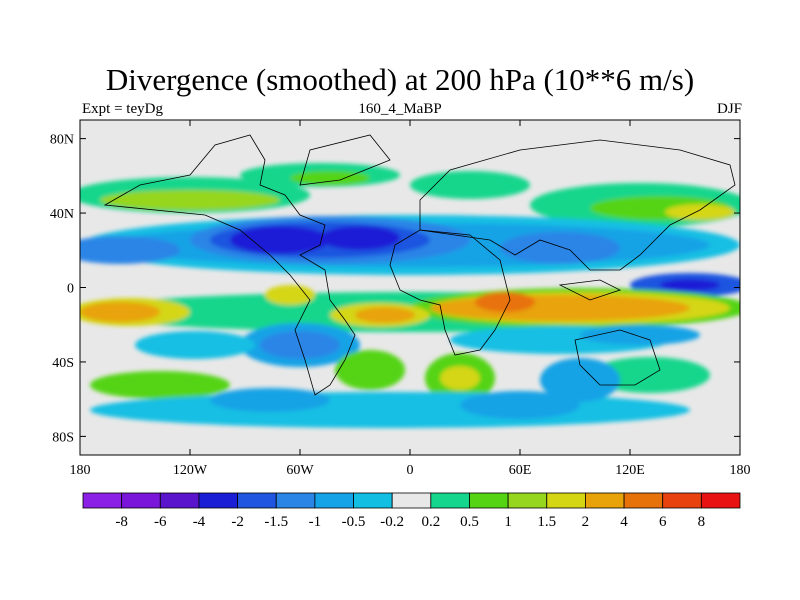  What do you see at coordinates (121, 522) in the screenshot?
I see `colorbar-label: -8` at bounding box center [121, 522].